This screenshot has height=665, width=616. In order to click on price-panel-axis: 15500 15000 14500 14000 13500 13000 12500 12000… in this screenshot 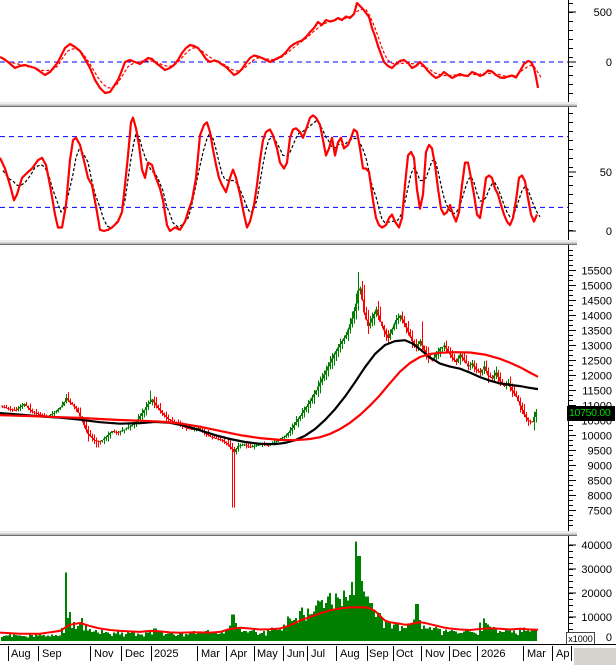, I will do `click(590, 388)`.